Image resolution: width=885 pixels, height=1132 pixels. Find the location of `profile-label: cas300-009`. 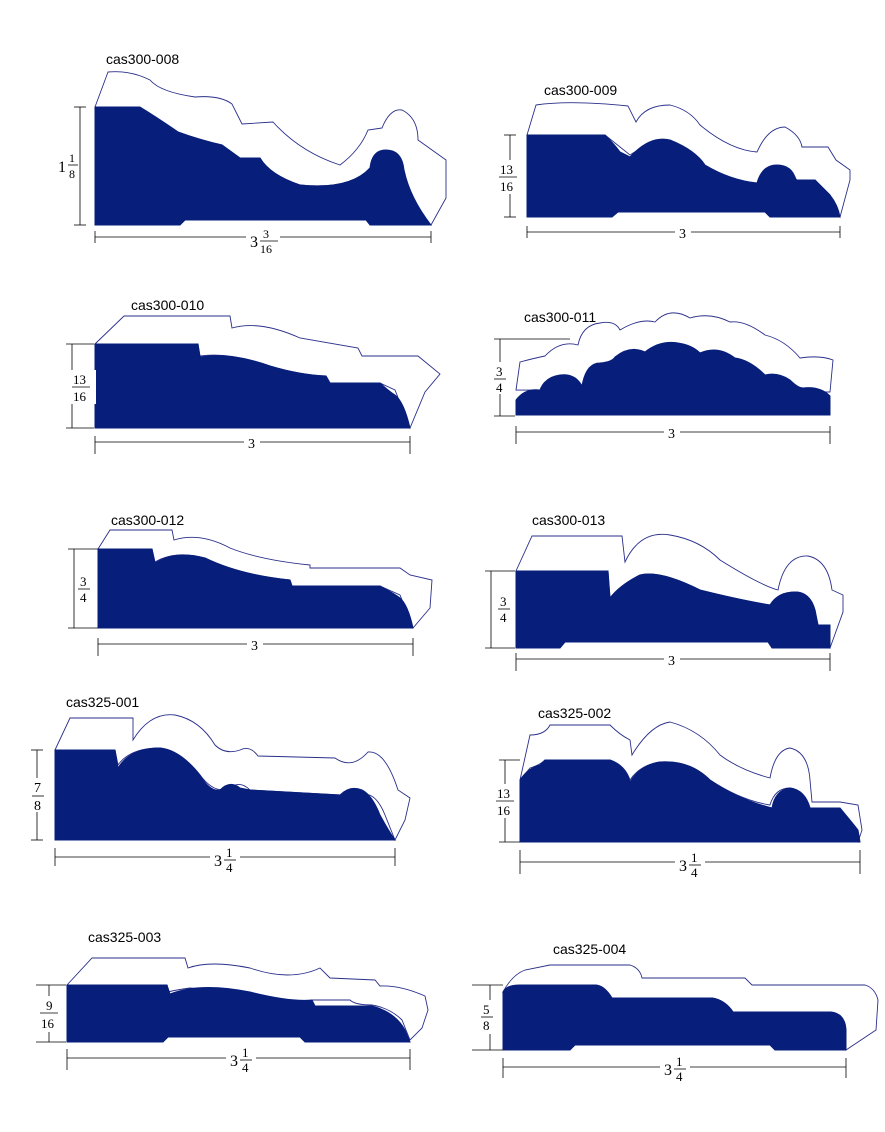

profile-label: cas300-009 is located at coordinates (580, 90).